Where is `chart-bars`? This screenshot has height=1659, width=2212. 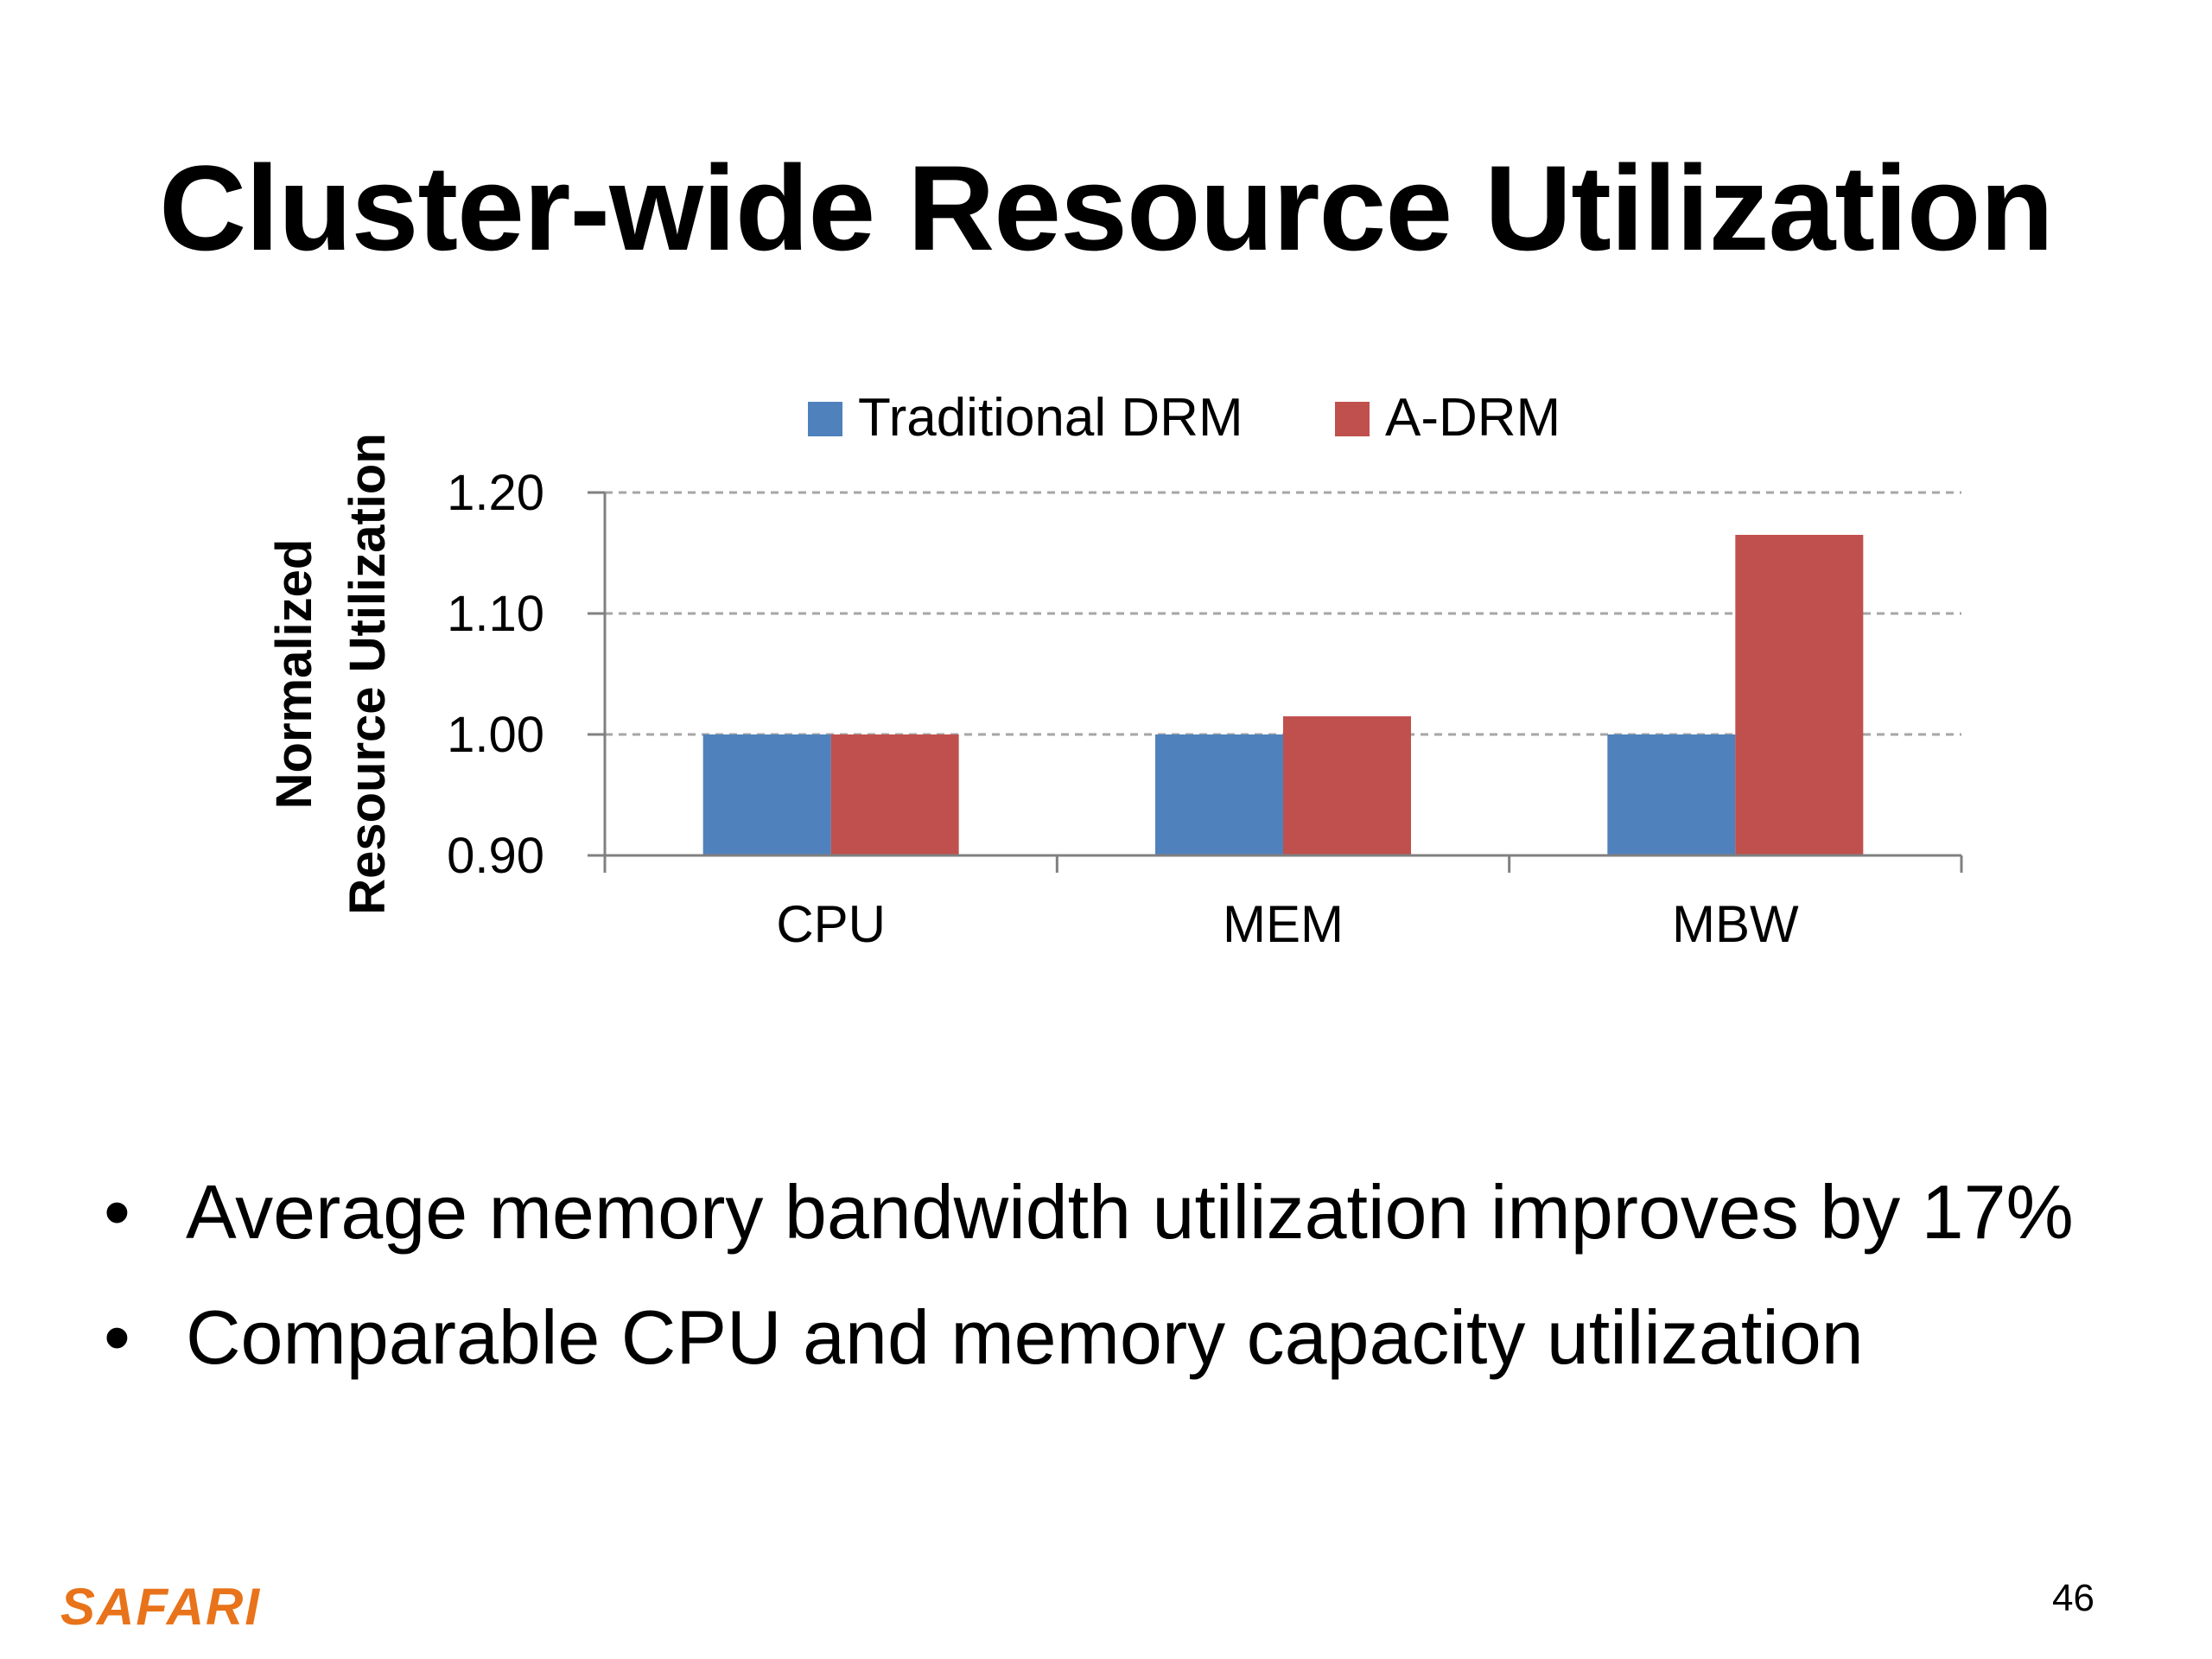
chart-bars is located at coordinates (1283, 695).